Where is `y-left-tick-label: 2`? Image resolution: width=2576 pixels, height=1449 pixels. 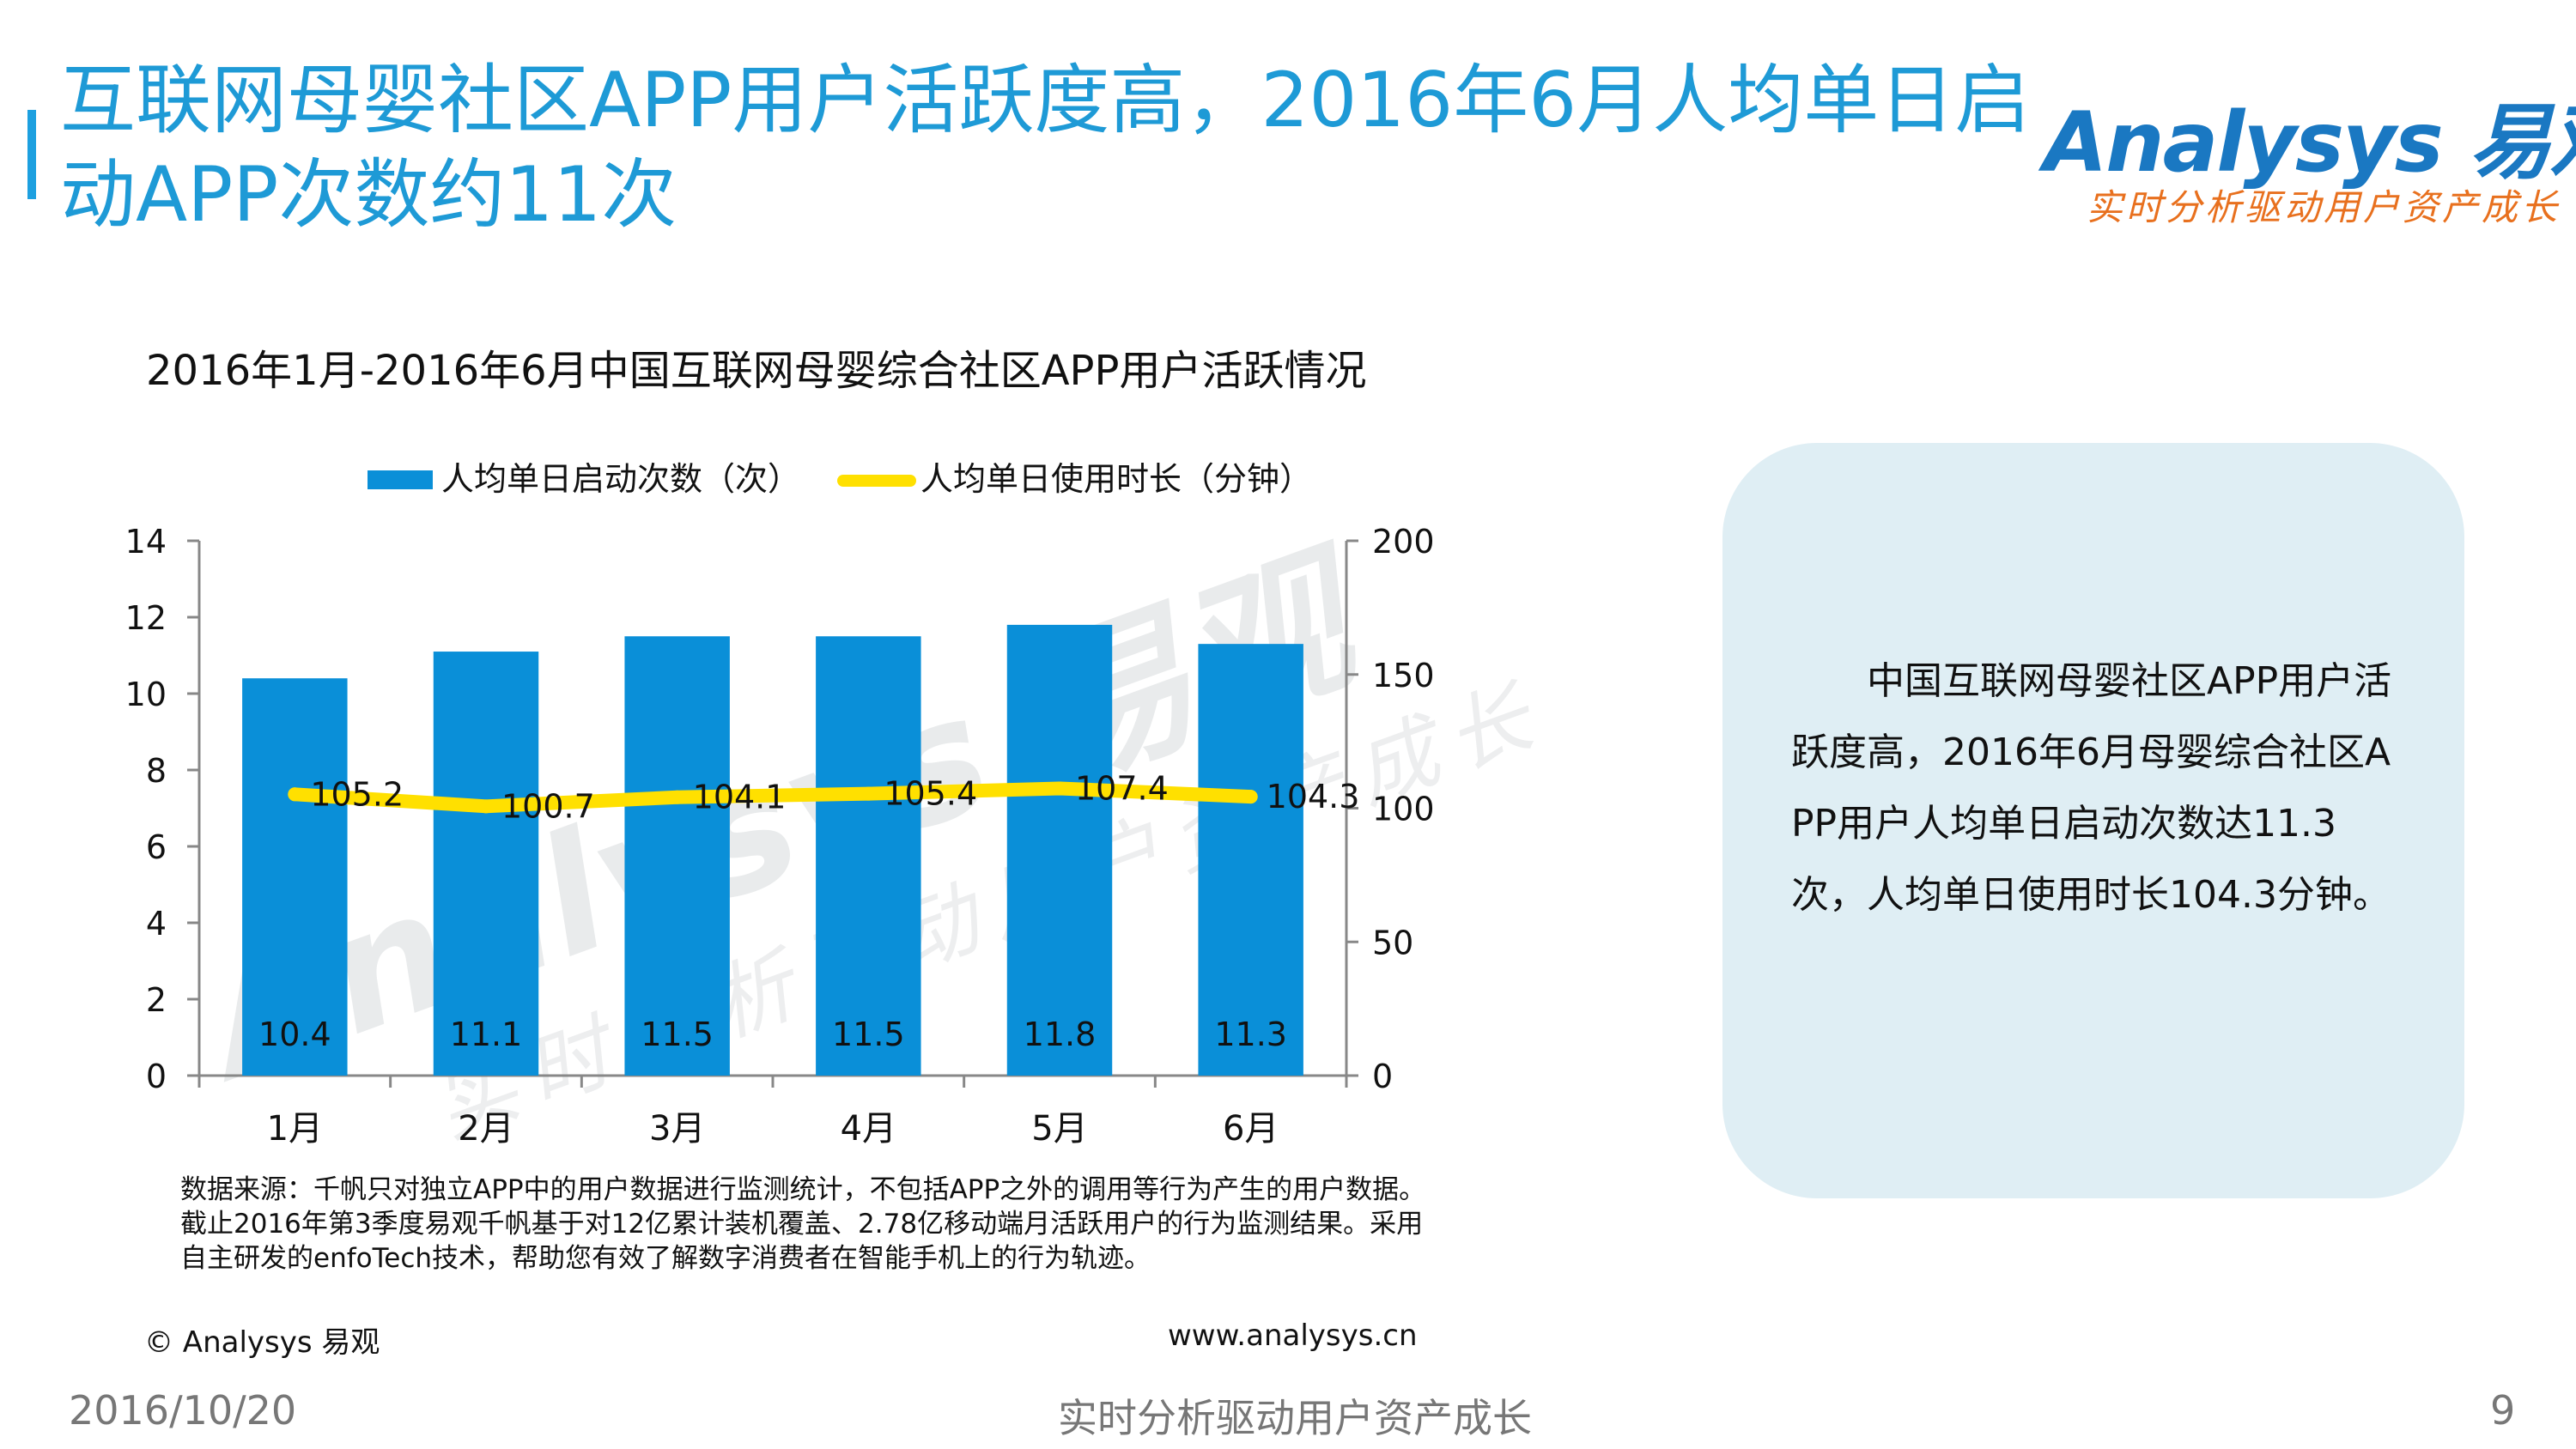
y-left-tick-label: 2 is located at coordinates (156, 1000).